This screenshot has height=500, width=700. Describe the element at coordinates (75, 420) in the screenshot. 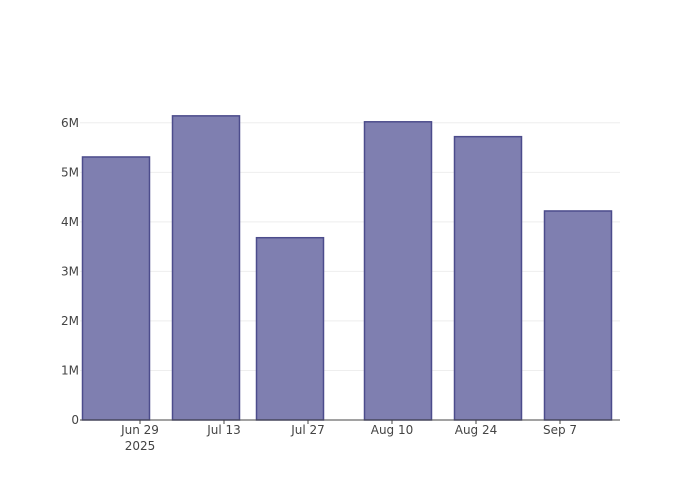

I see `y-tick-label: 0` at that location.